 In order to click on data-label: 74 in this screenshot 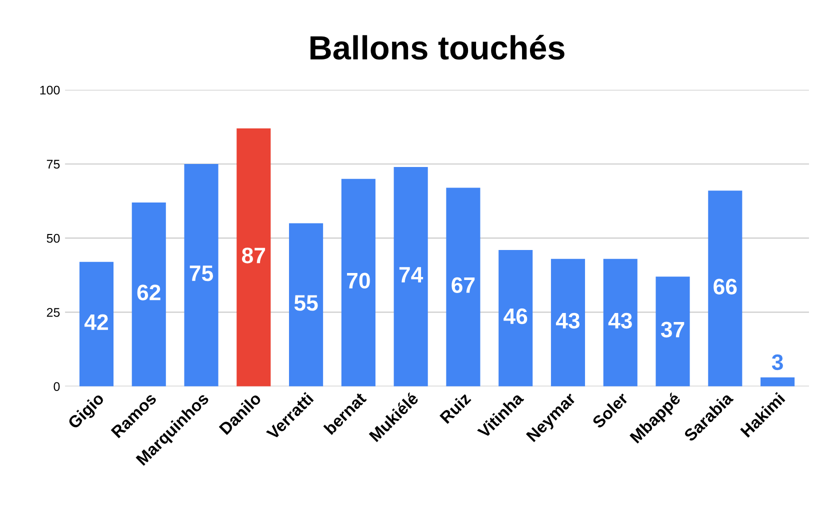, I will do `click(411, 274)`.